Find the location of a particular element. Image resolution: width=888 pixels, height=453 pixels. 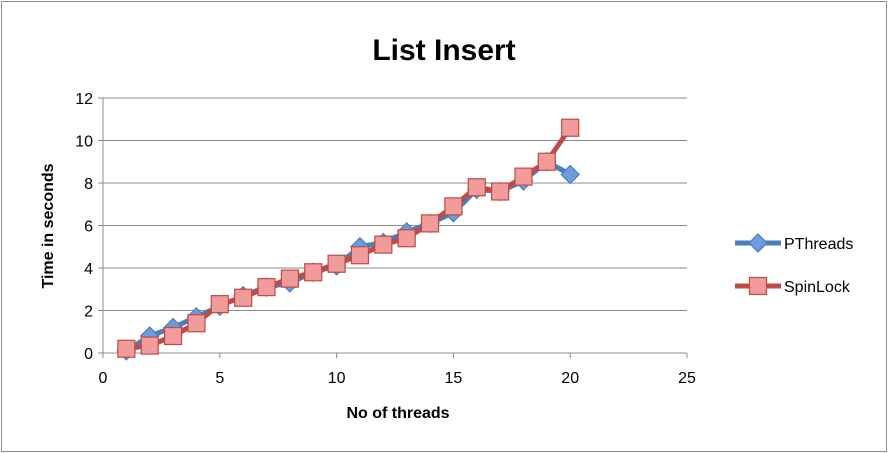

legend-label: PThreads is located at coordinates (818, 244).